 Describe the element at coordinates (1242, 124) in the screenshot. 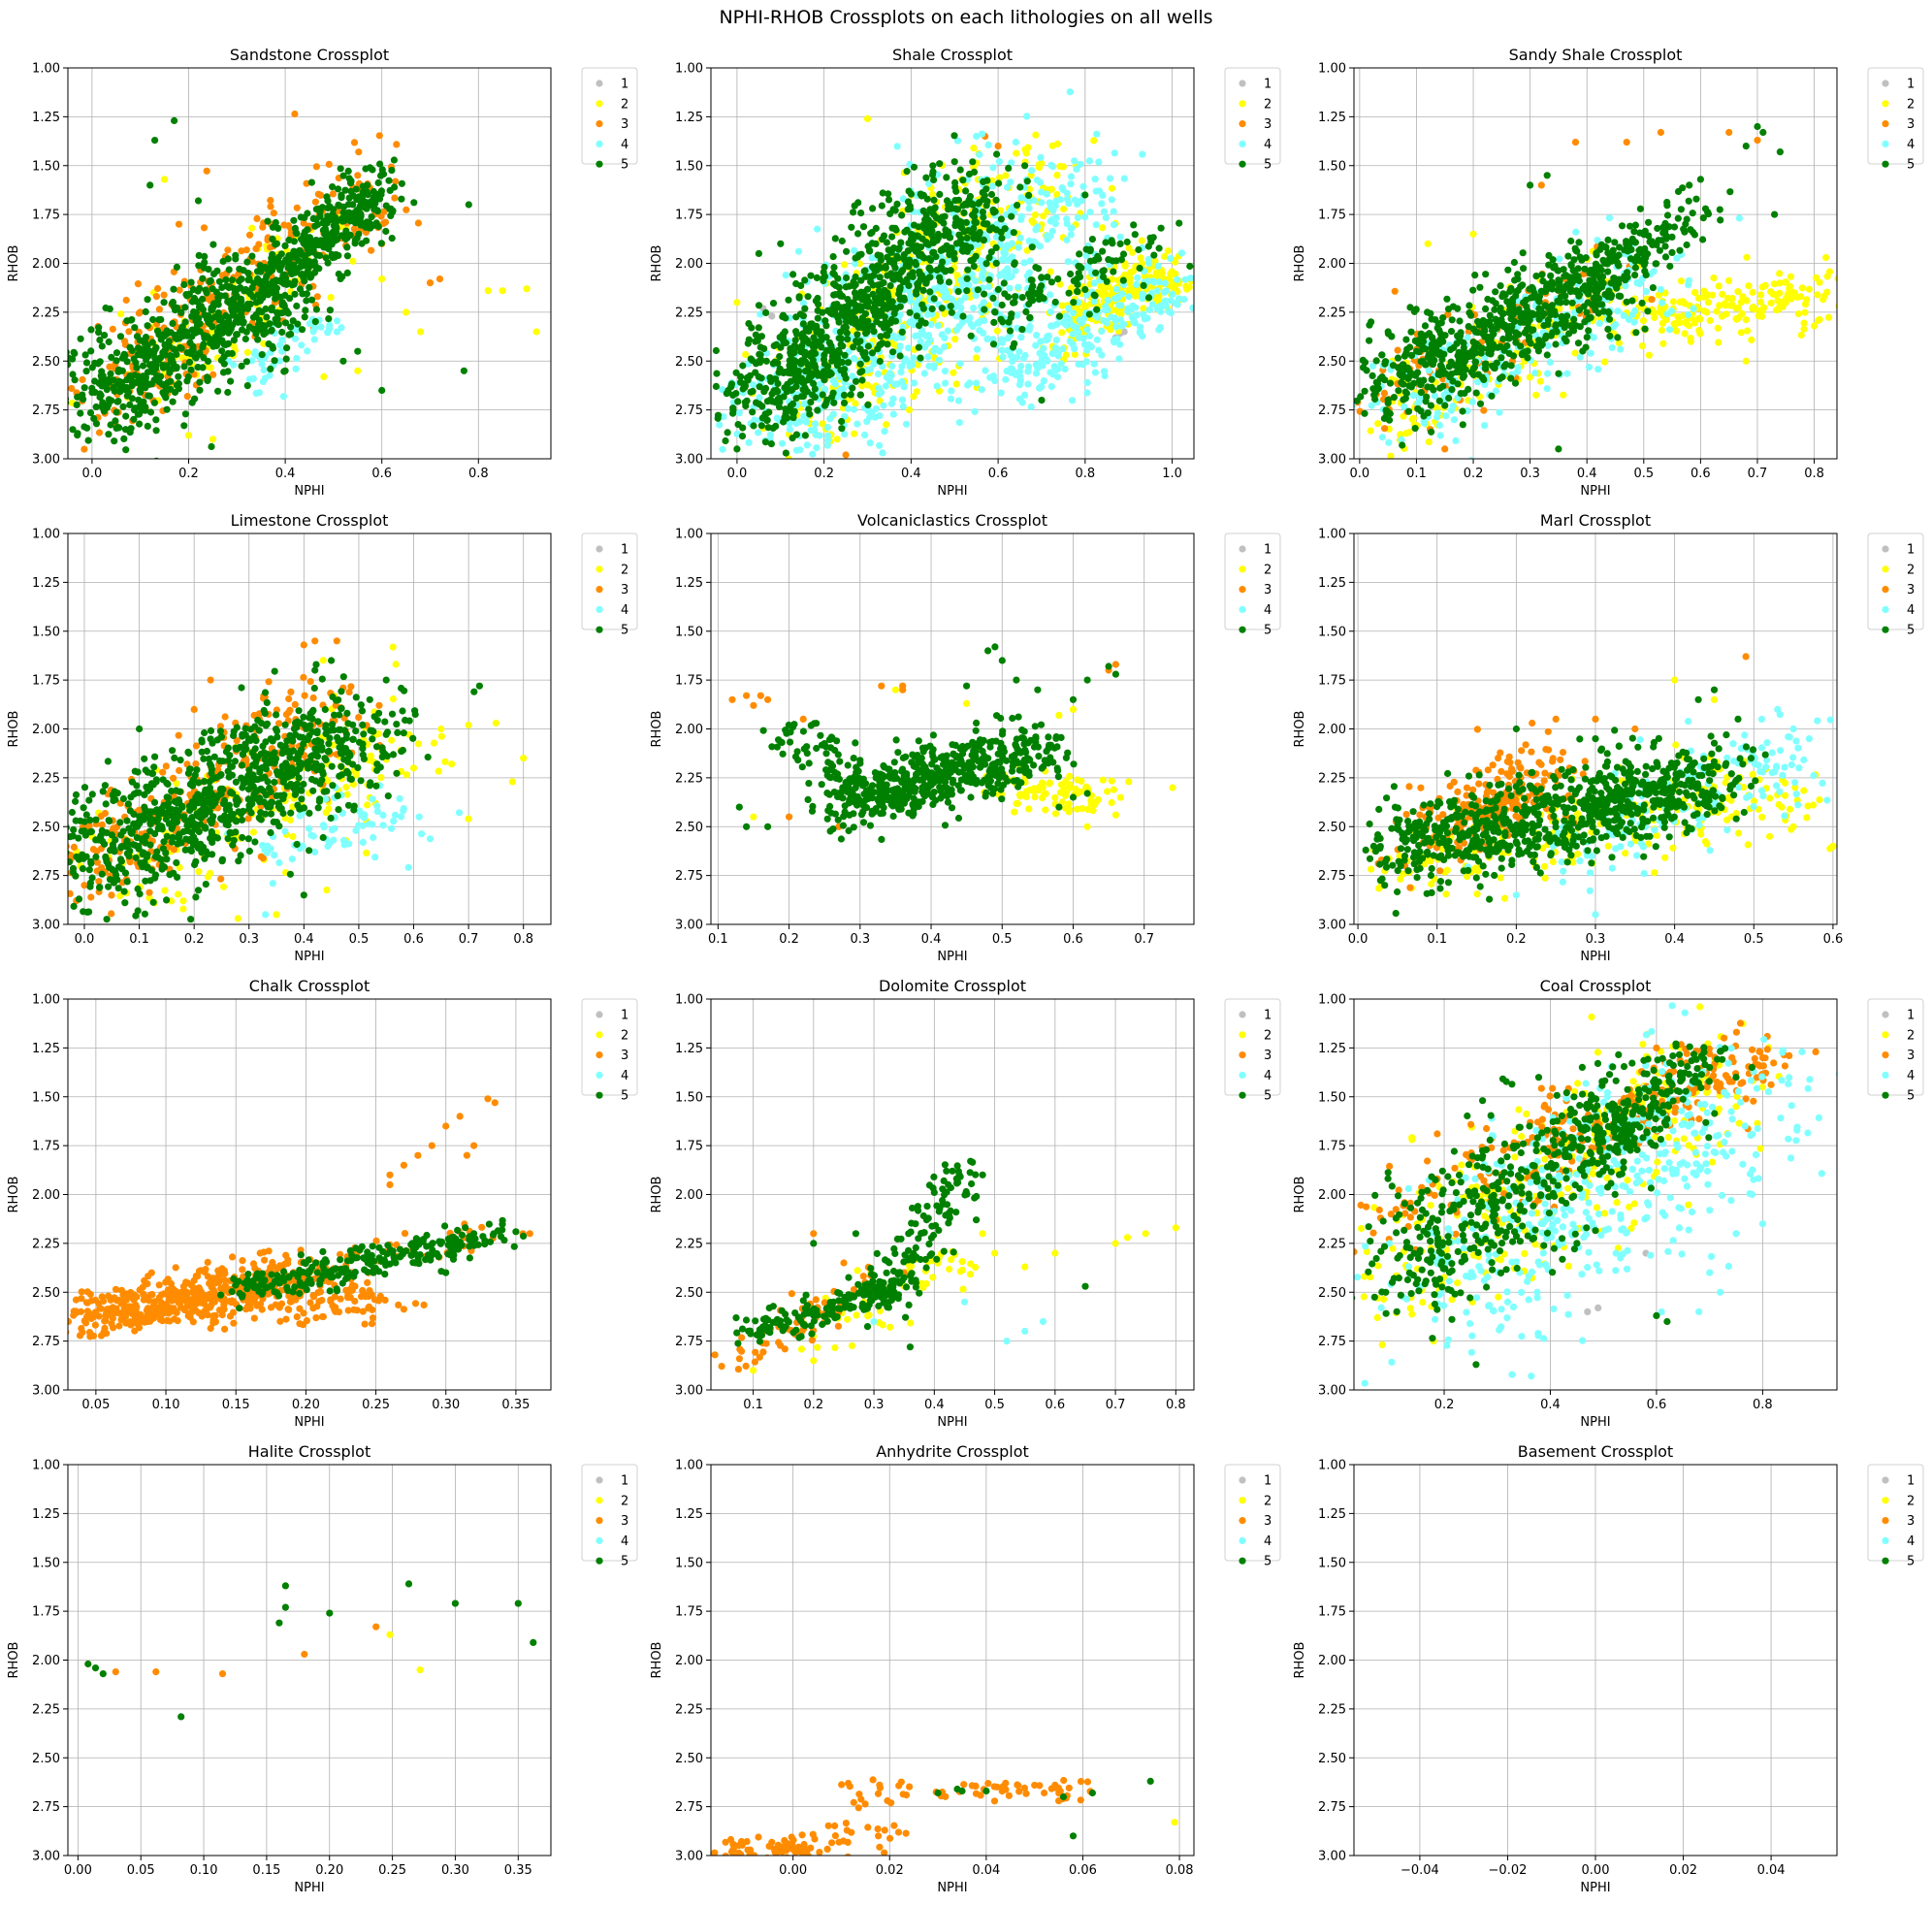

I see `legend-marker` at that location.